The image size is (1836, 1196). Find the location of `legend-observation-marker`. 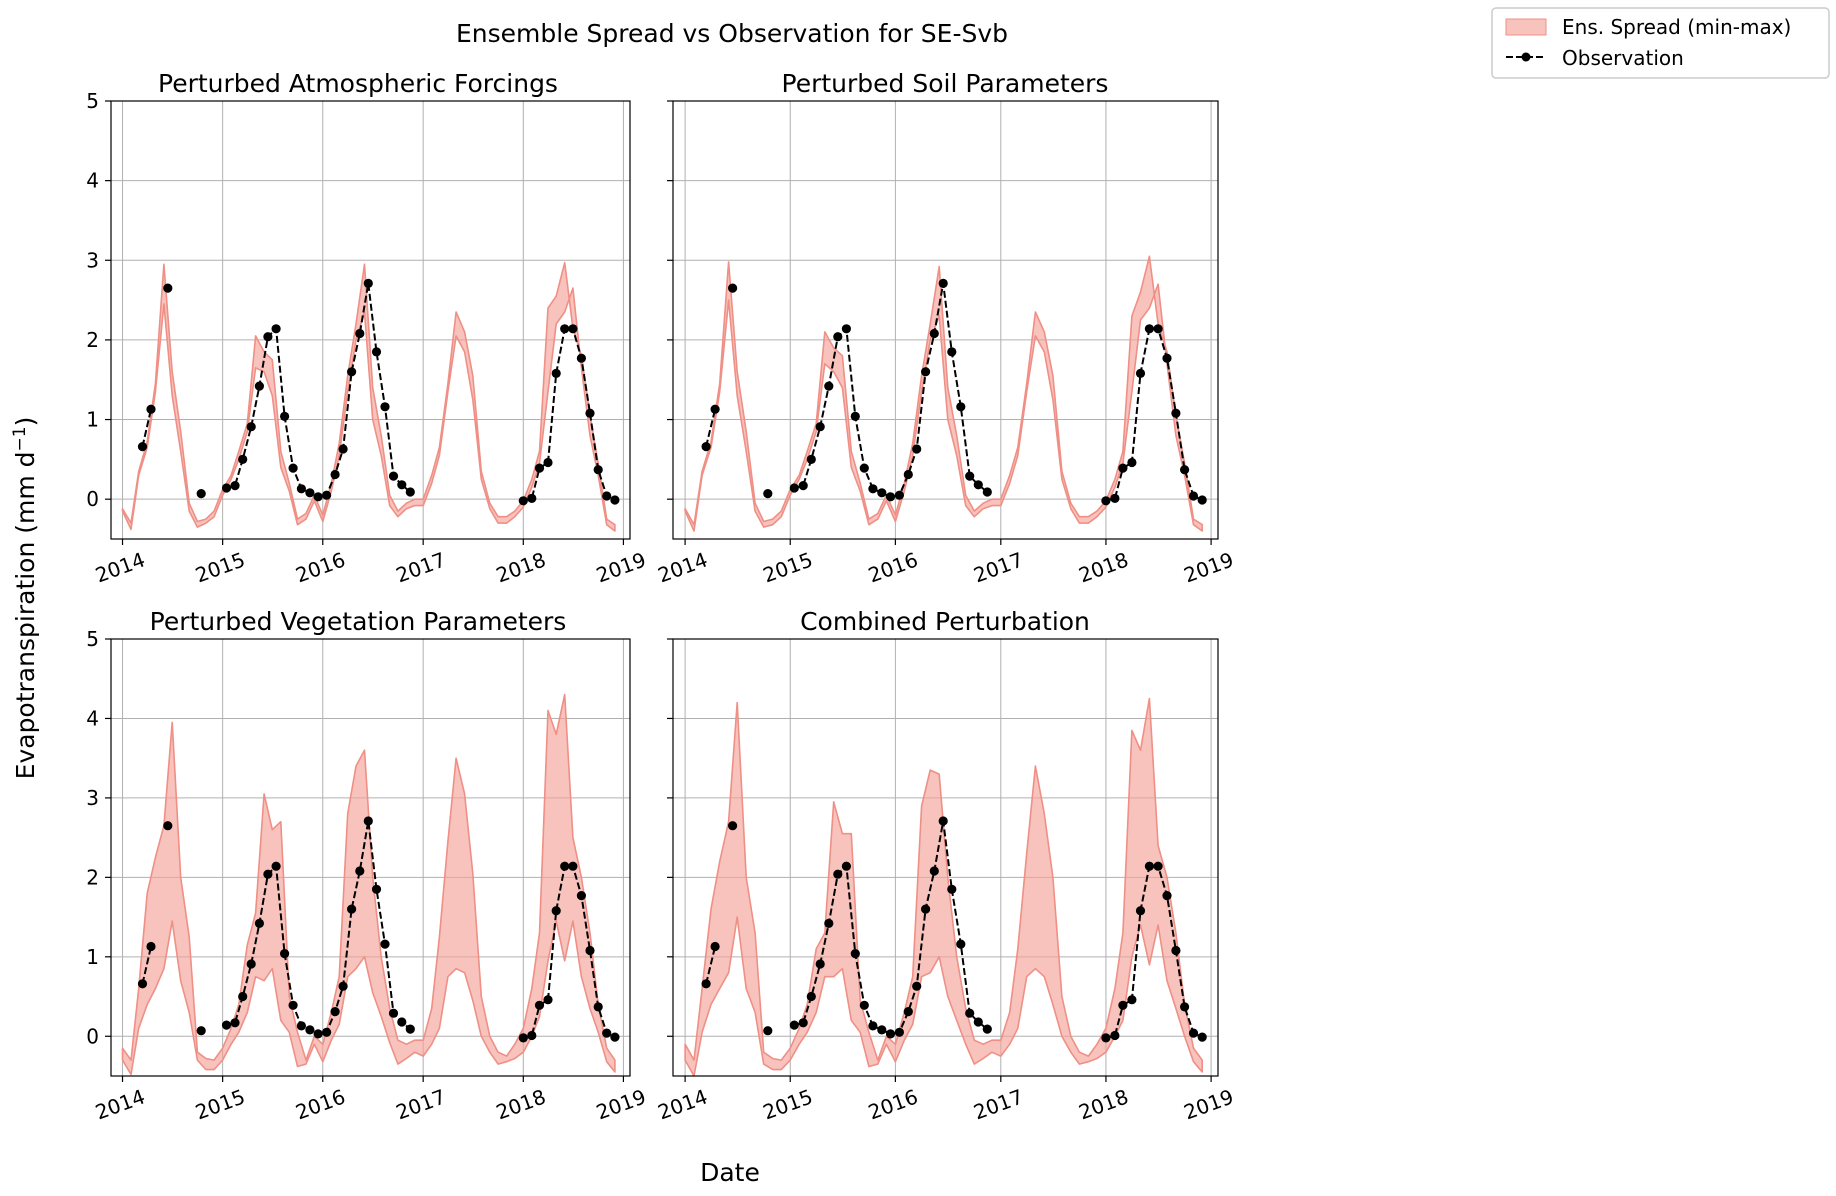

legend-observation-marker is located at coordinates (1526, 57).